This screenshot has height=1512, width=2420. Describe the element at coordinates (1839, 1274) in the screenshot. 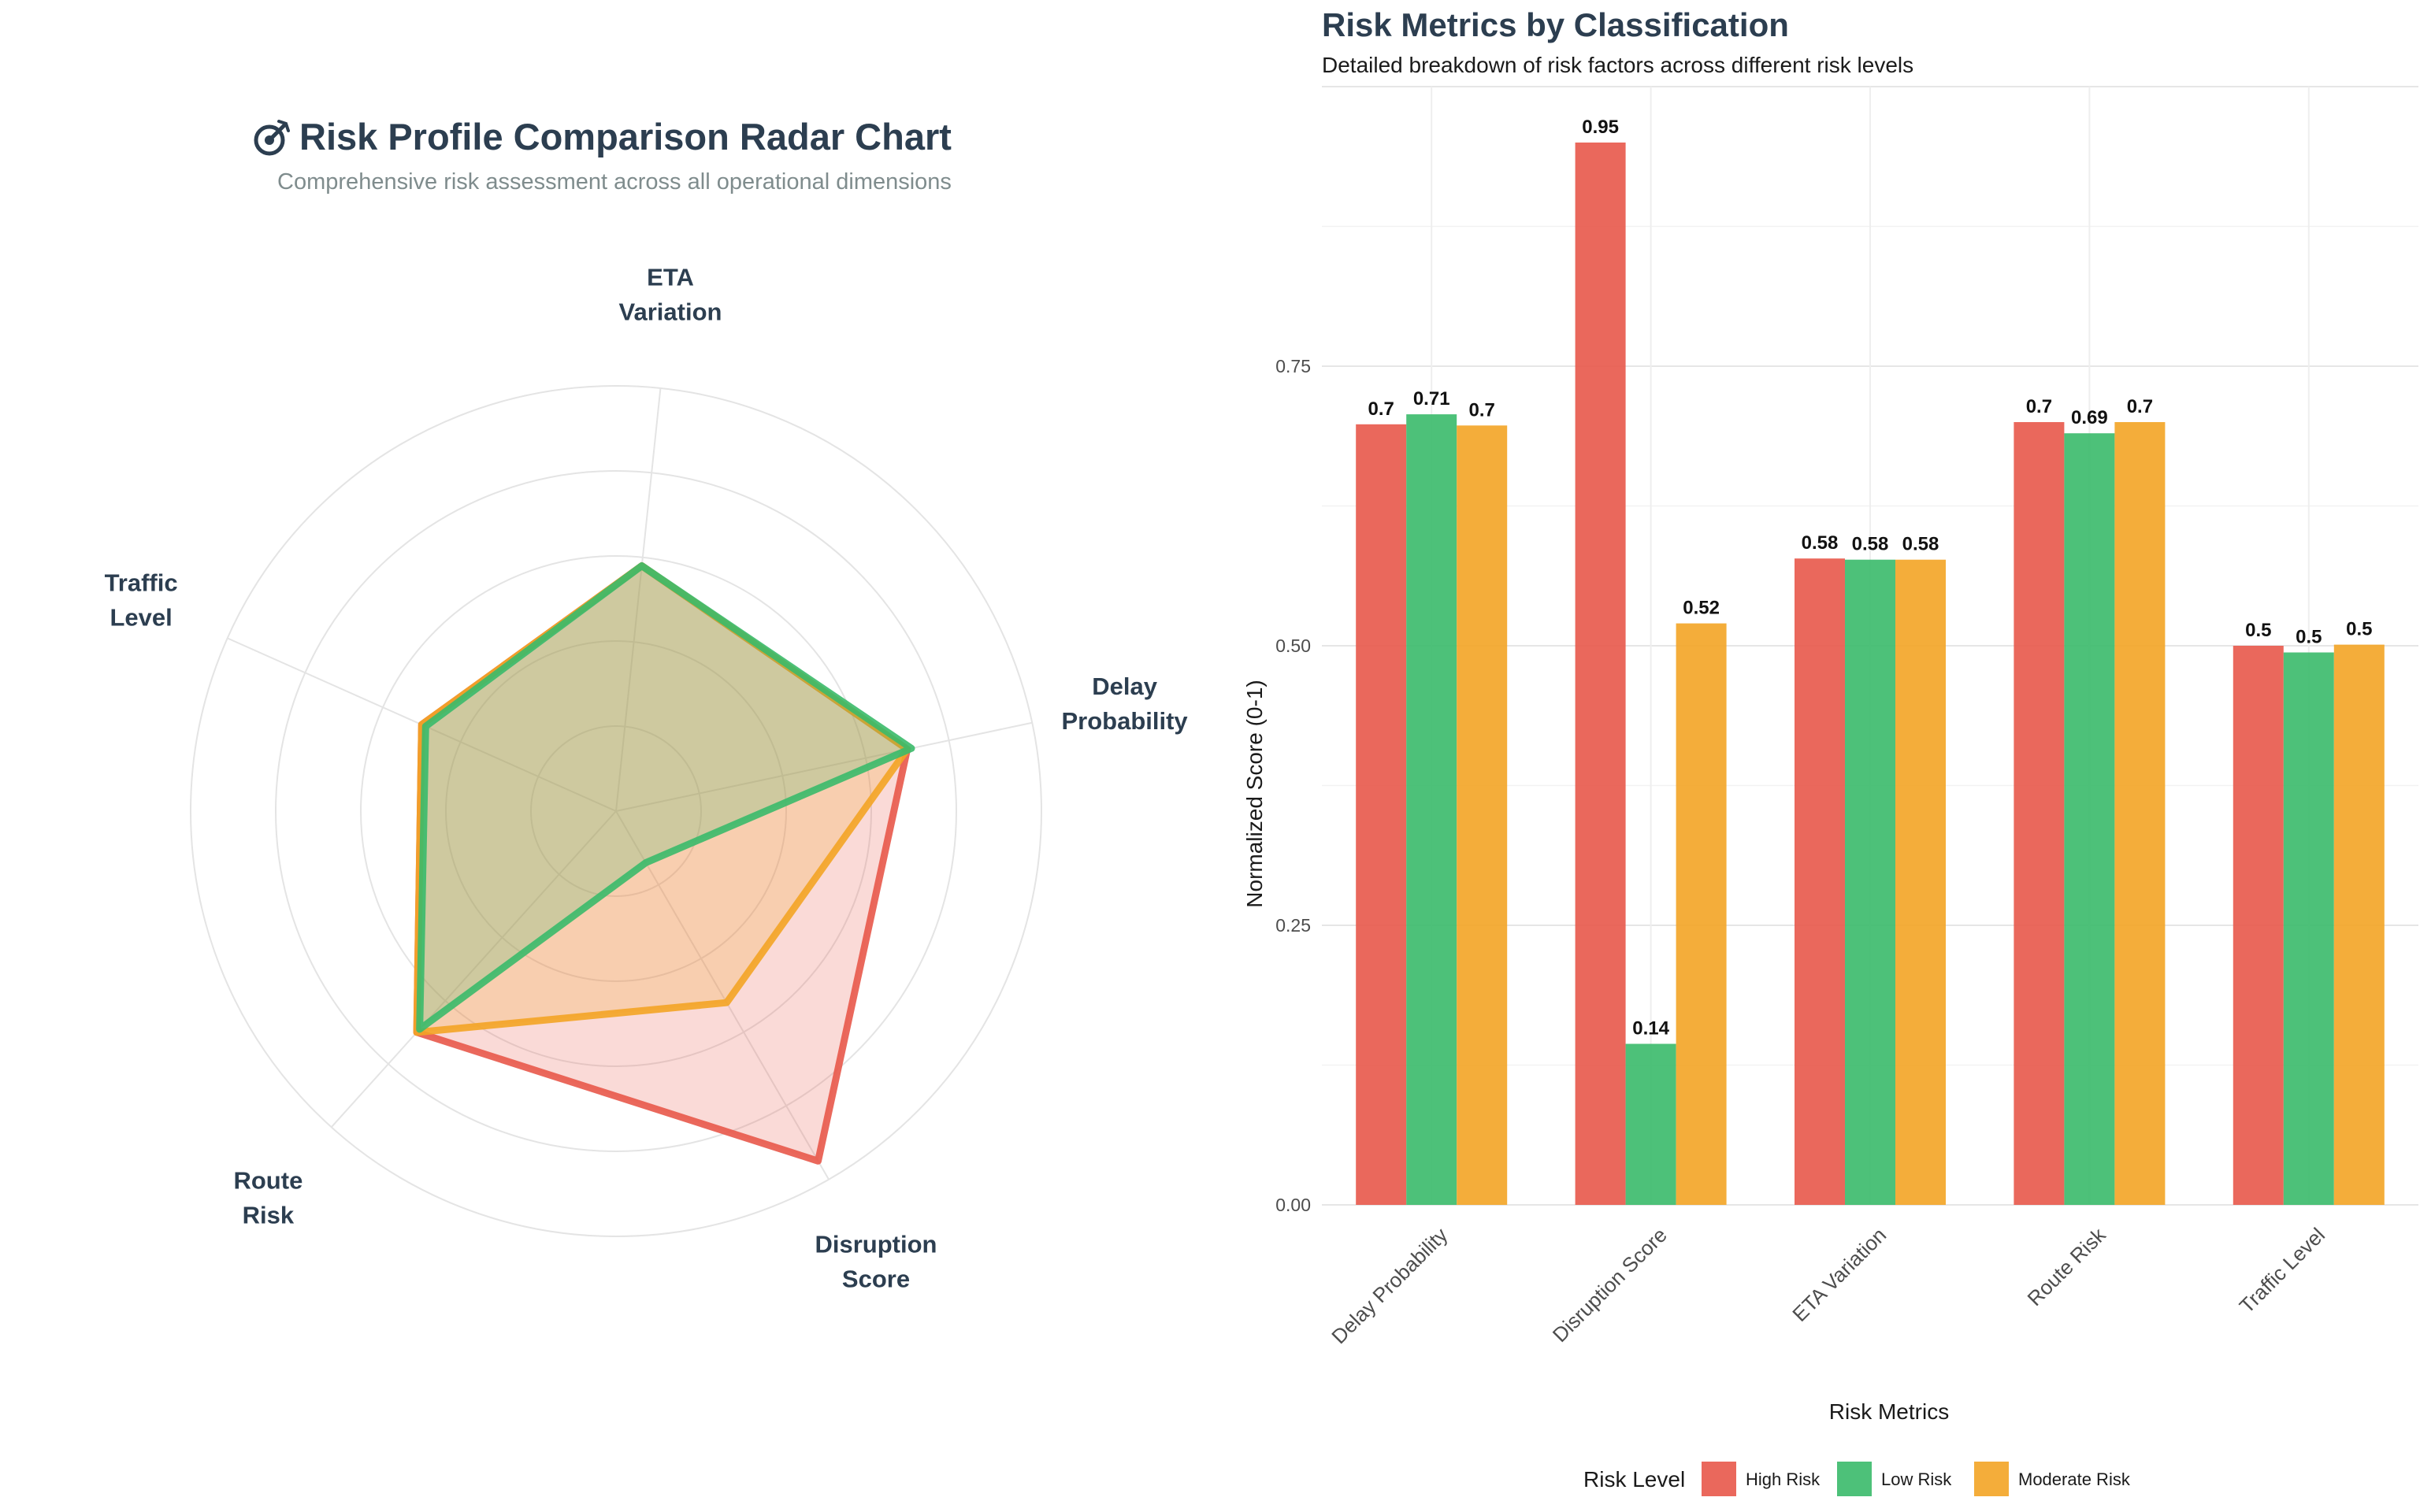

I see `x-tick-label: ETA Variation` at that location.